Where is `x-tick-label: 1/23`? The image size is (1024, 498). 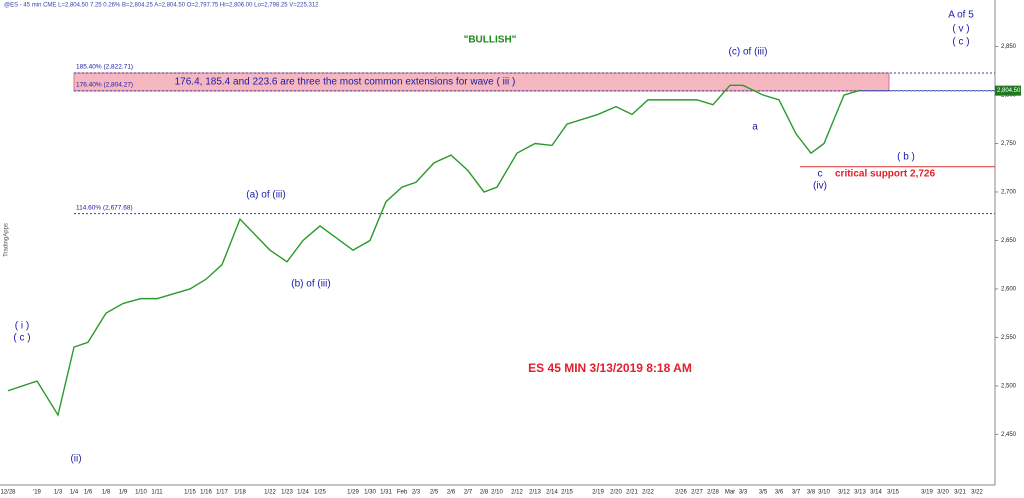
x-tick-label: 1/23 is located at coordinates (287, 493).